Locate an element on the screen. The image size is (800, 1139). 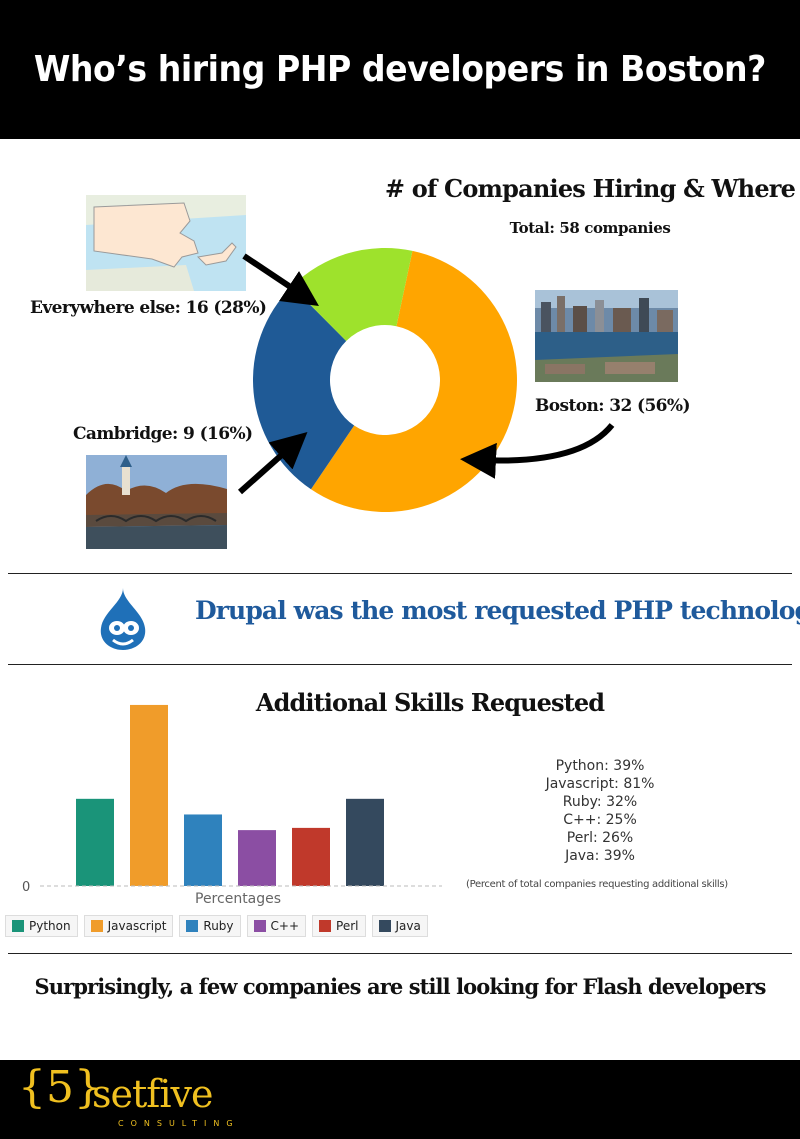
cambridge-photo-image is located at coordinates (156, 502).